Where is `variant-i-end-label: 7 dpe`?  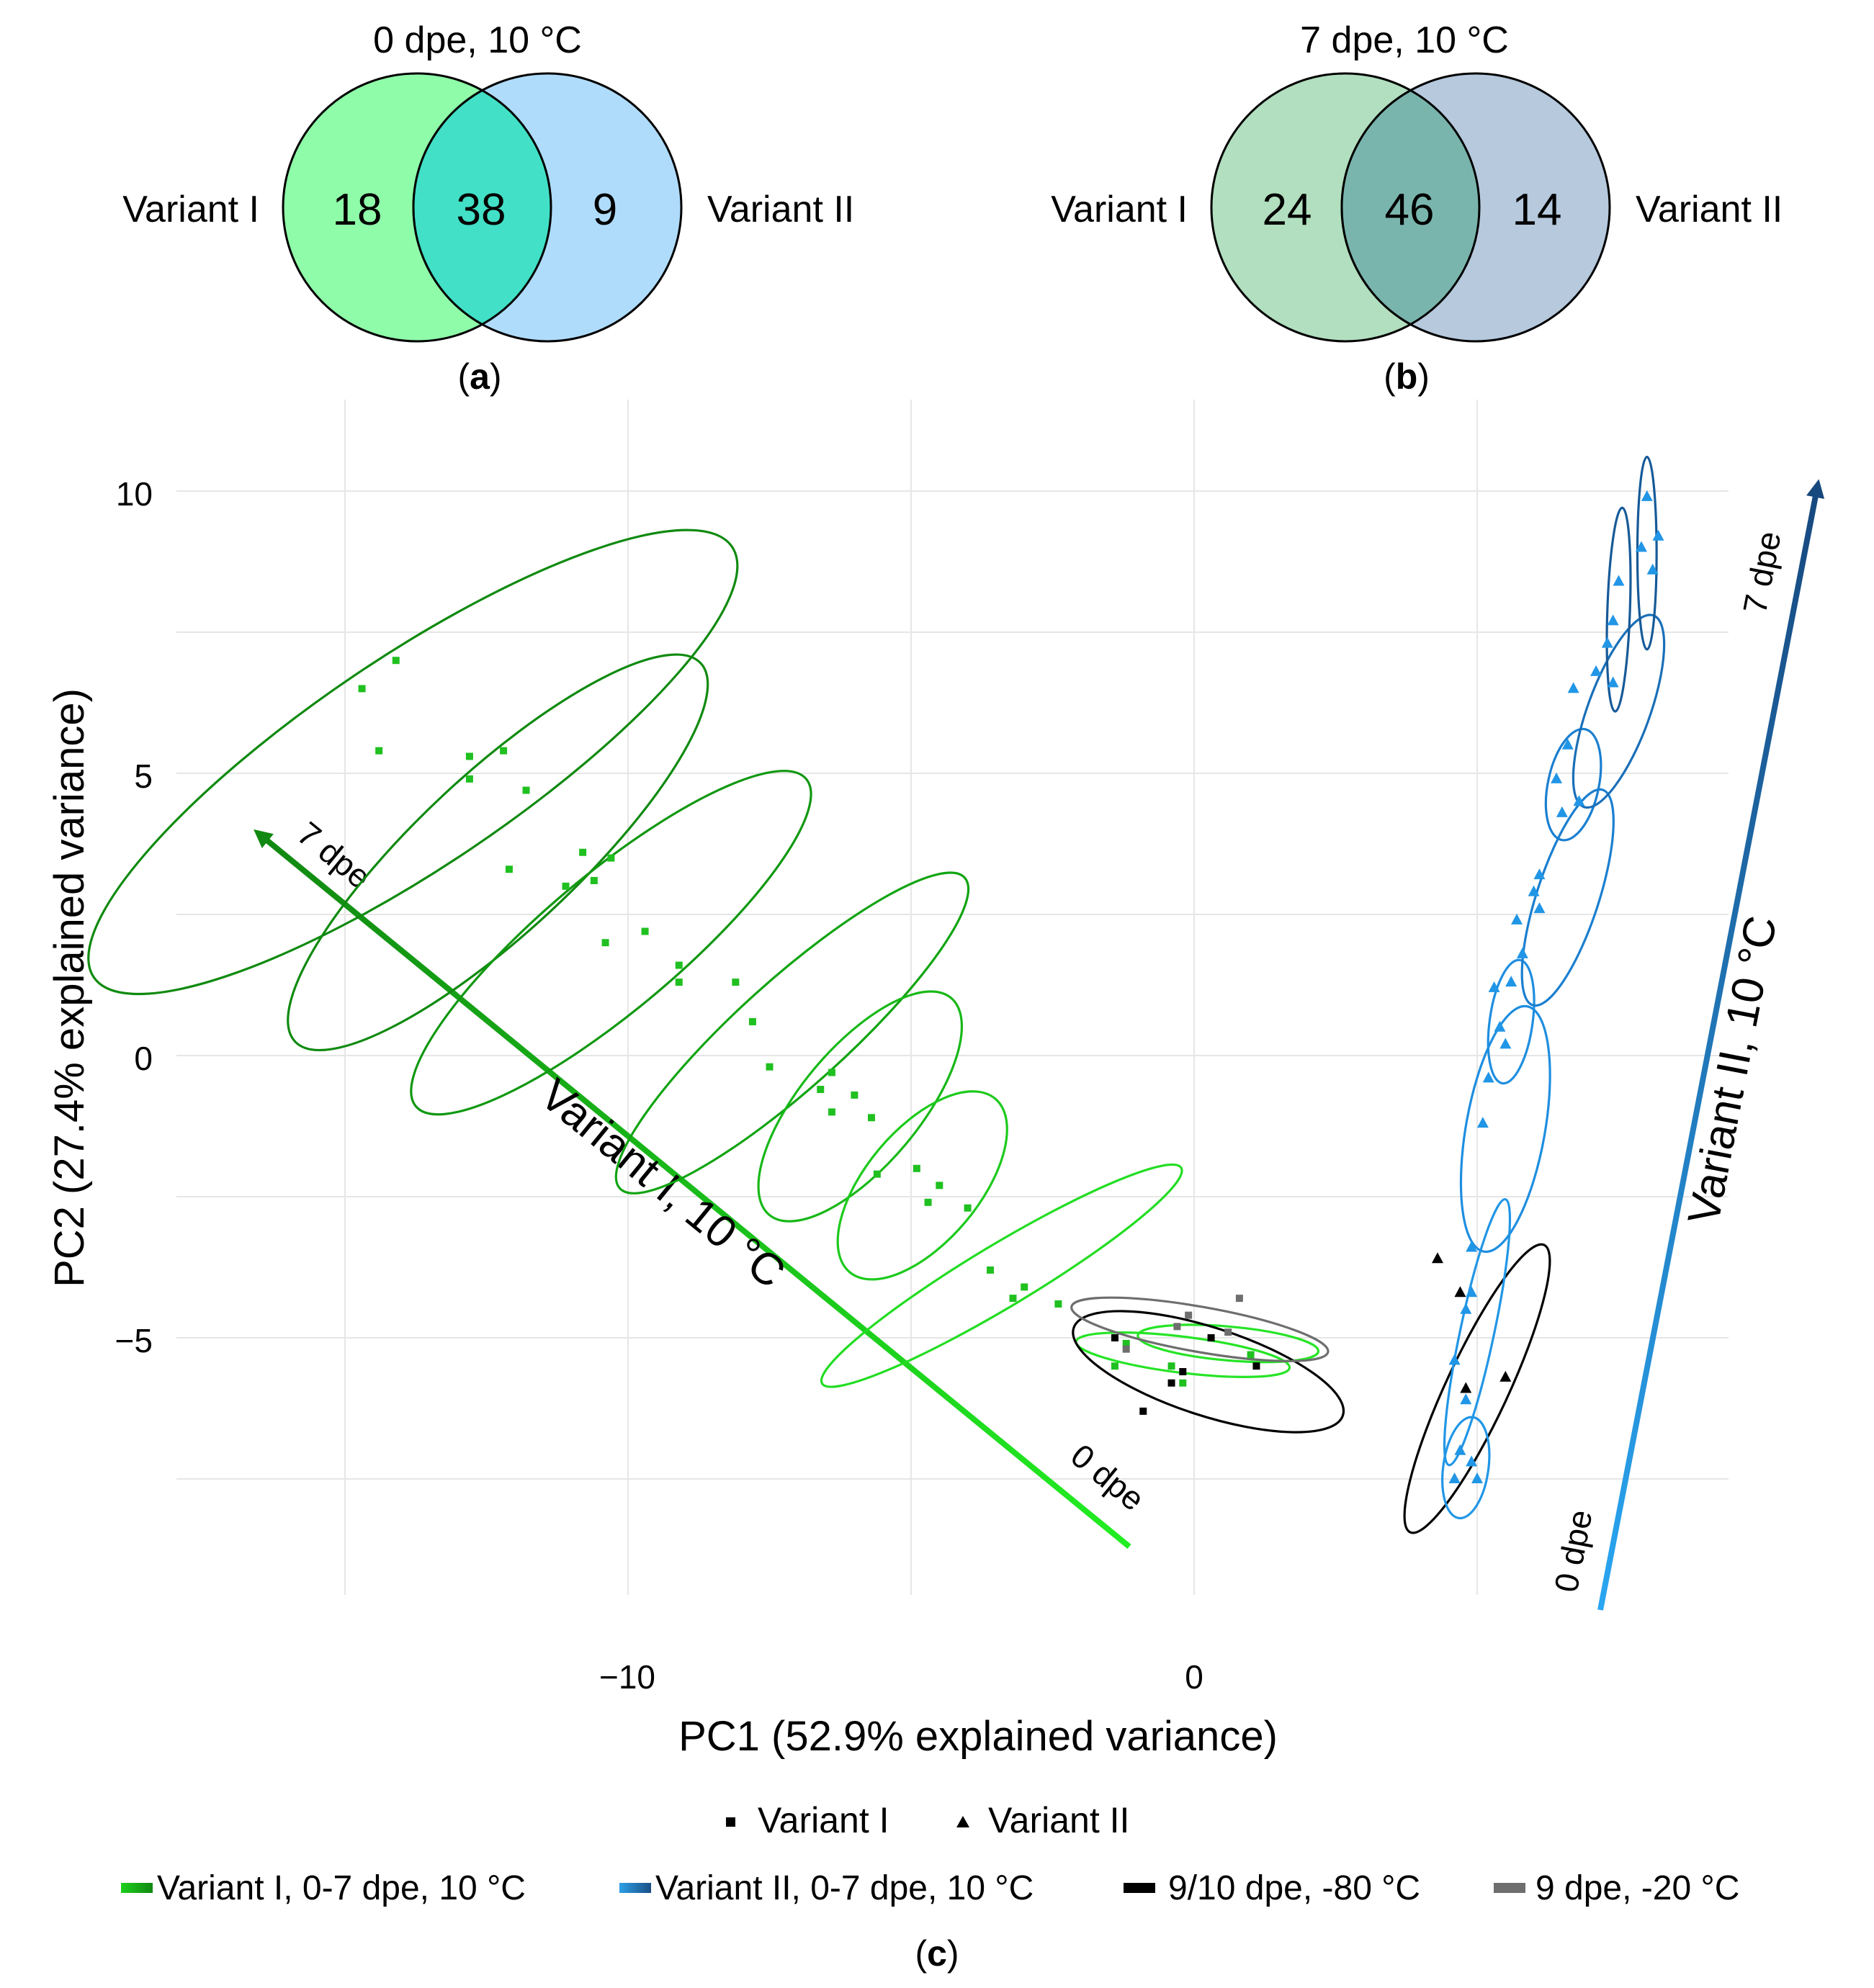 variant-i-end-label: 7 dpe is located at coordinates (334, 855).